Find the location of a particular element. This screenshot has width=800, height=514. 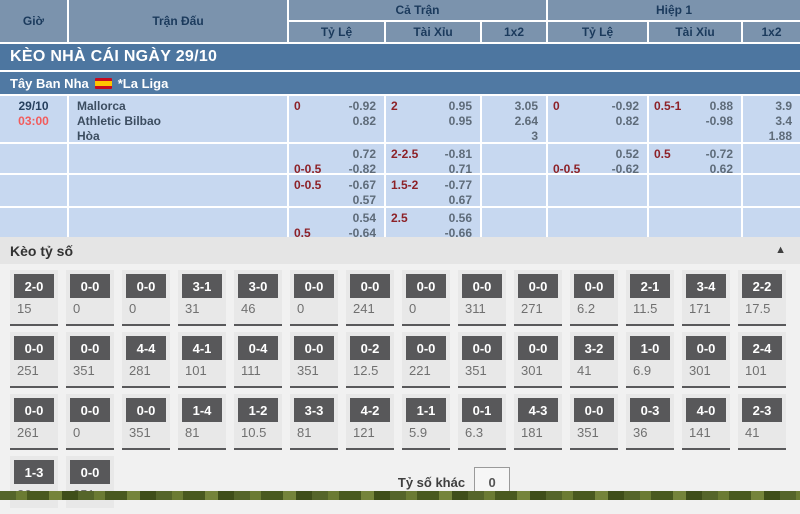

odds-value: -0.81 is located at coordinates (458, 154).